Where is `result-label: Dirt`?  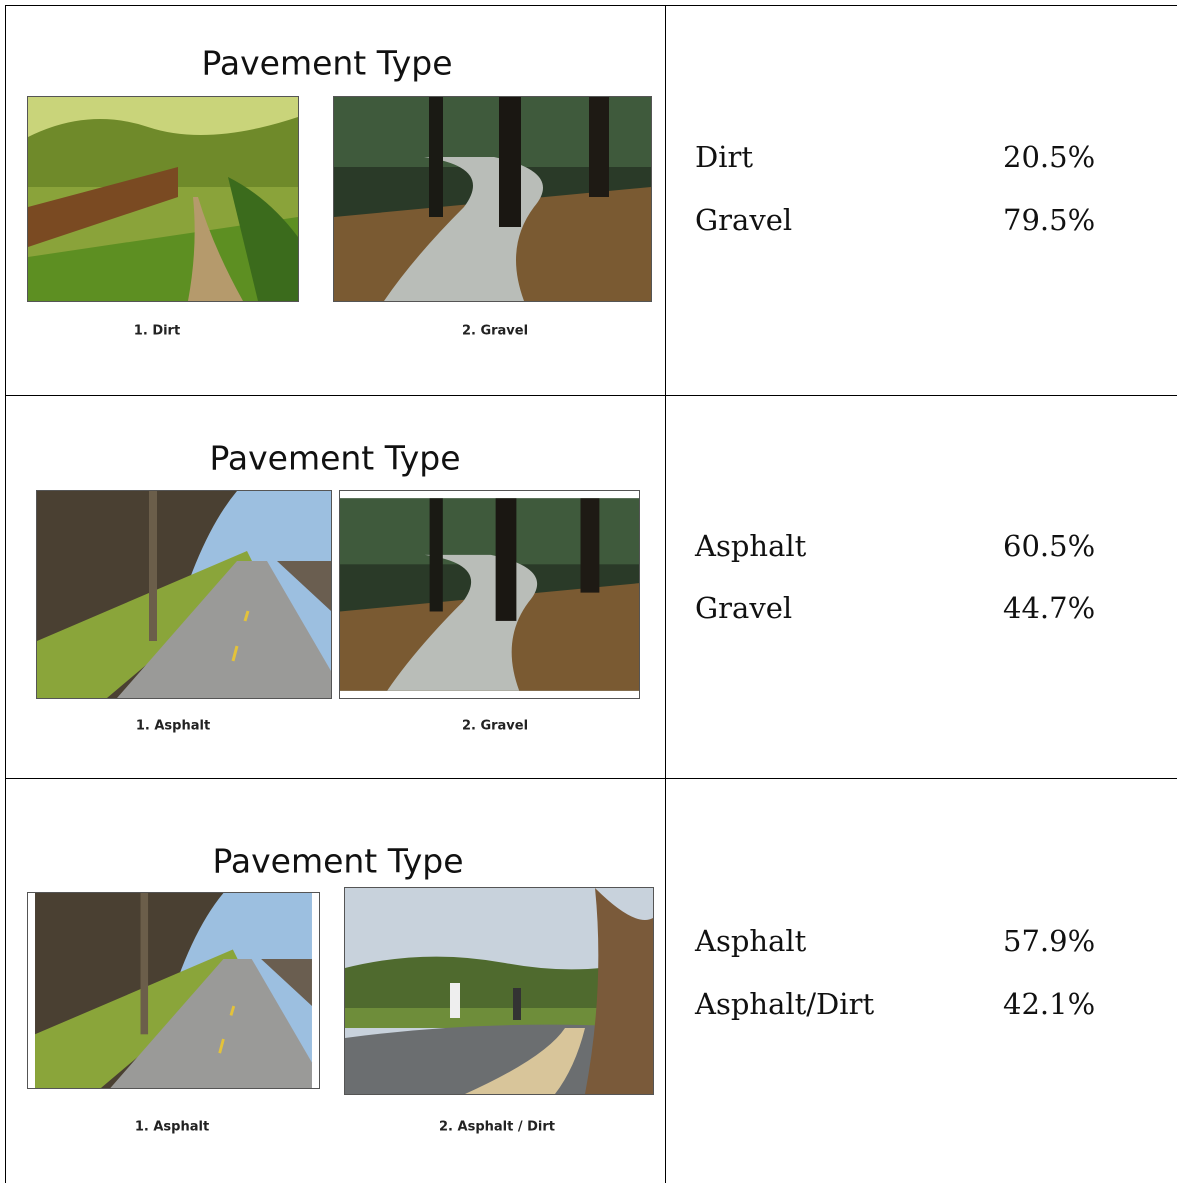
result-label: Dirt is located at coordinates (724, 157).